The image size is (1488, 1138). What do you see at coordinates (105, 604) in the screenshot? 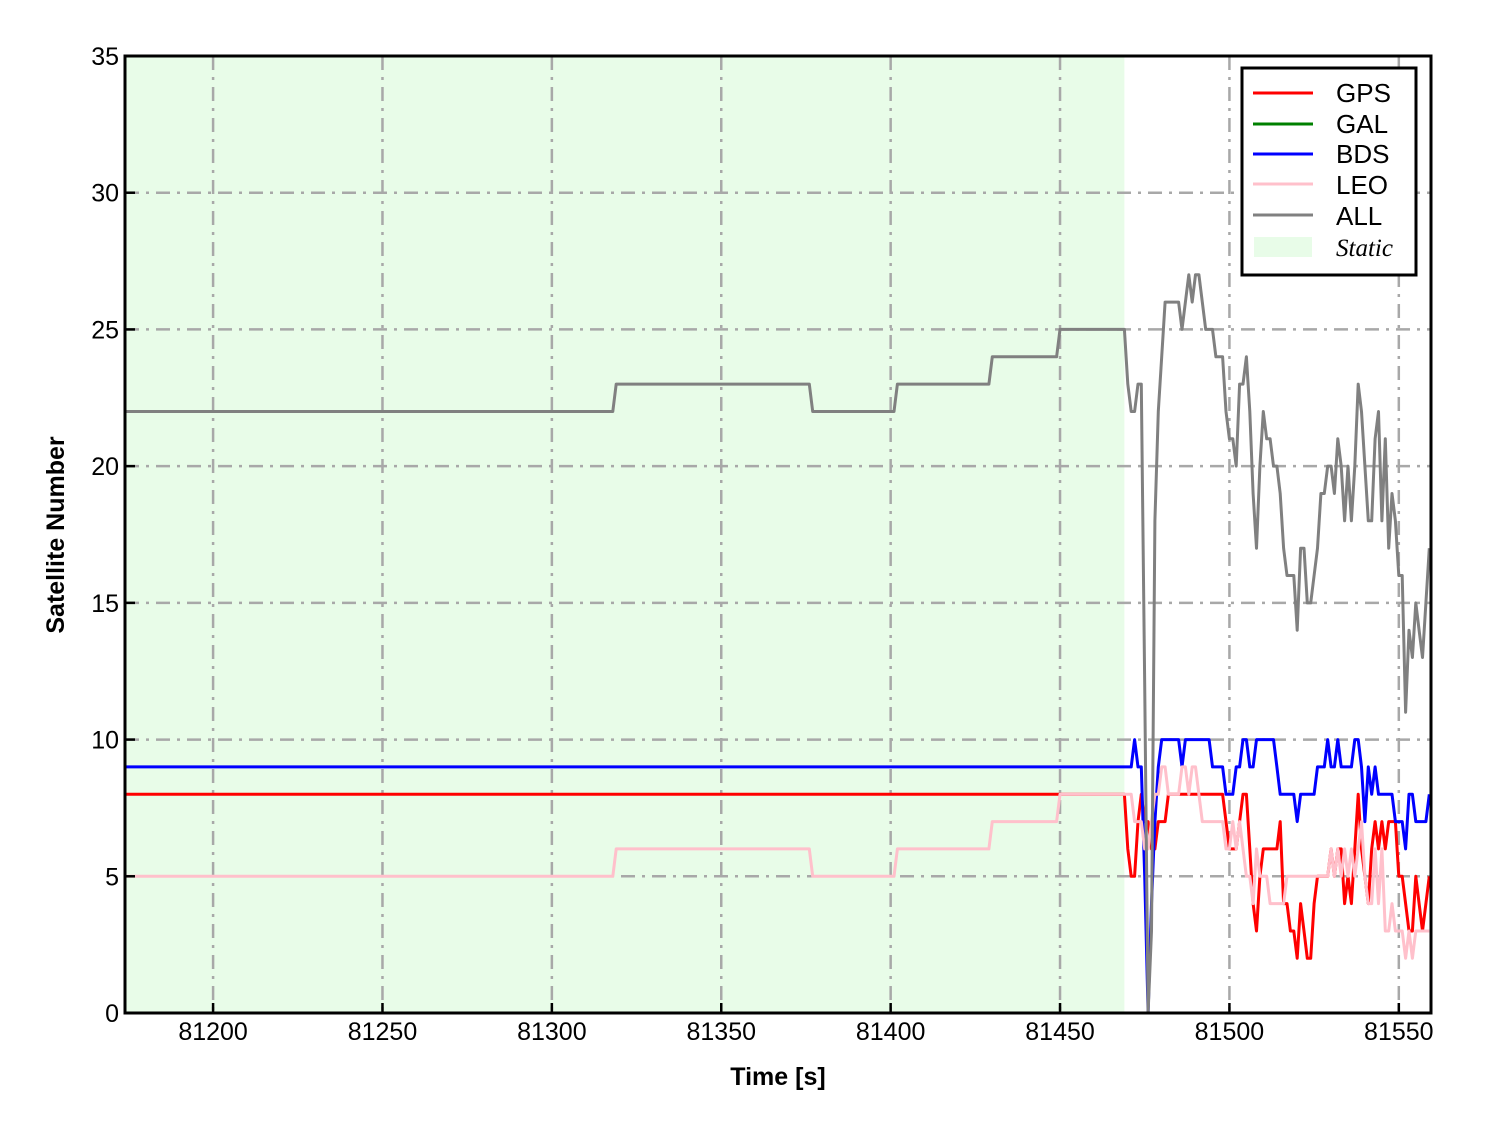
I see `y-tick-label: 15` at bounding box center [105, 604].